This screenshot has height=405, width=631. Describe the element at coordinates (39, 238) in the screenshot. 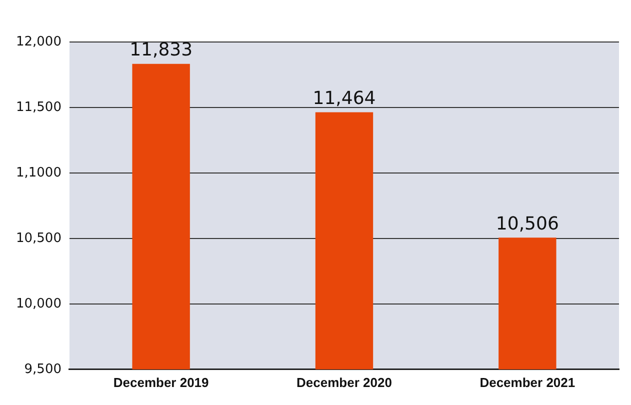

I see `y-tick-label: 10,500` at that location.